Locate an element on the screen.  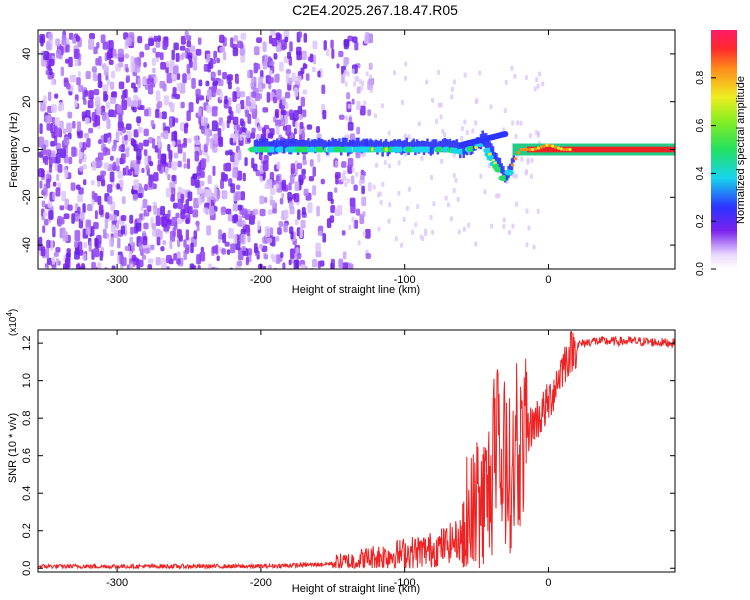
colorbar-label: Normalized spectral amplitude is located at coordinates (741, 150).